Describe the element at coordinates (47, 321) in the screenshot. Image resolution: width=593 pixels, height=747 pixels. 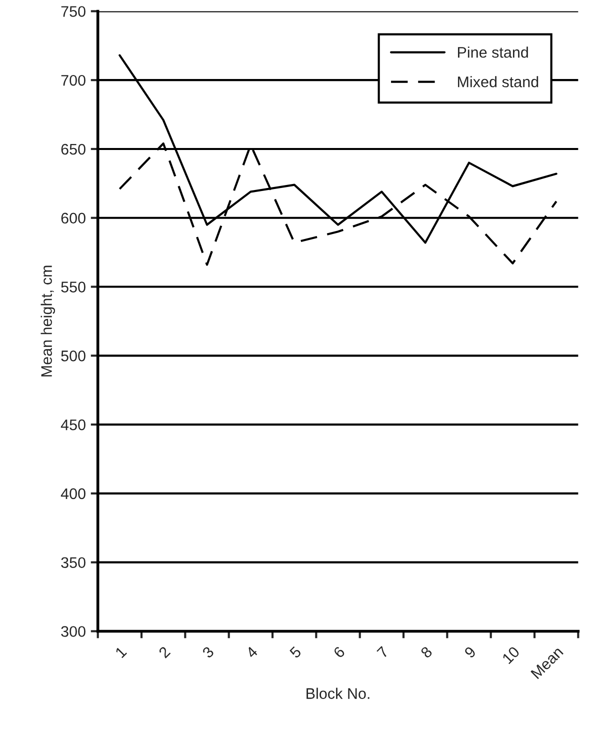
I see `y-axis-title: Mean height, cm` at that location.